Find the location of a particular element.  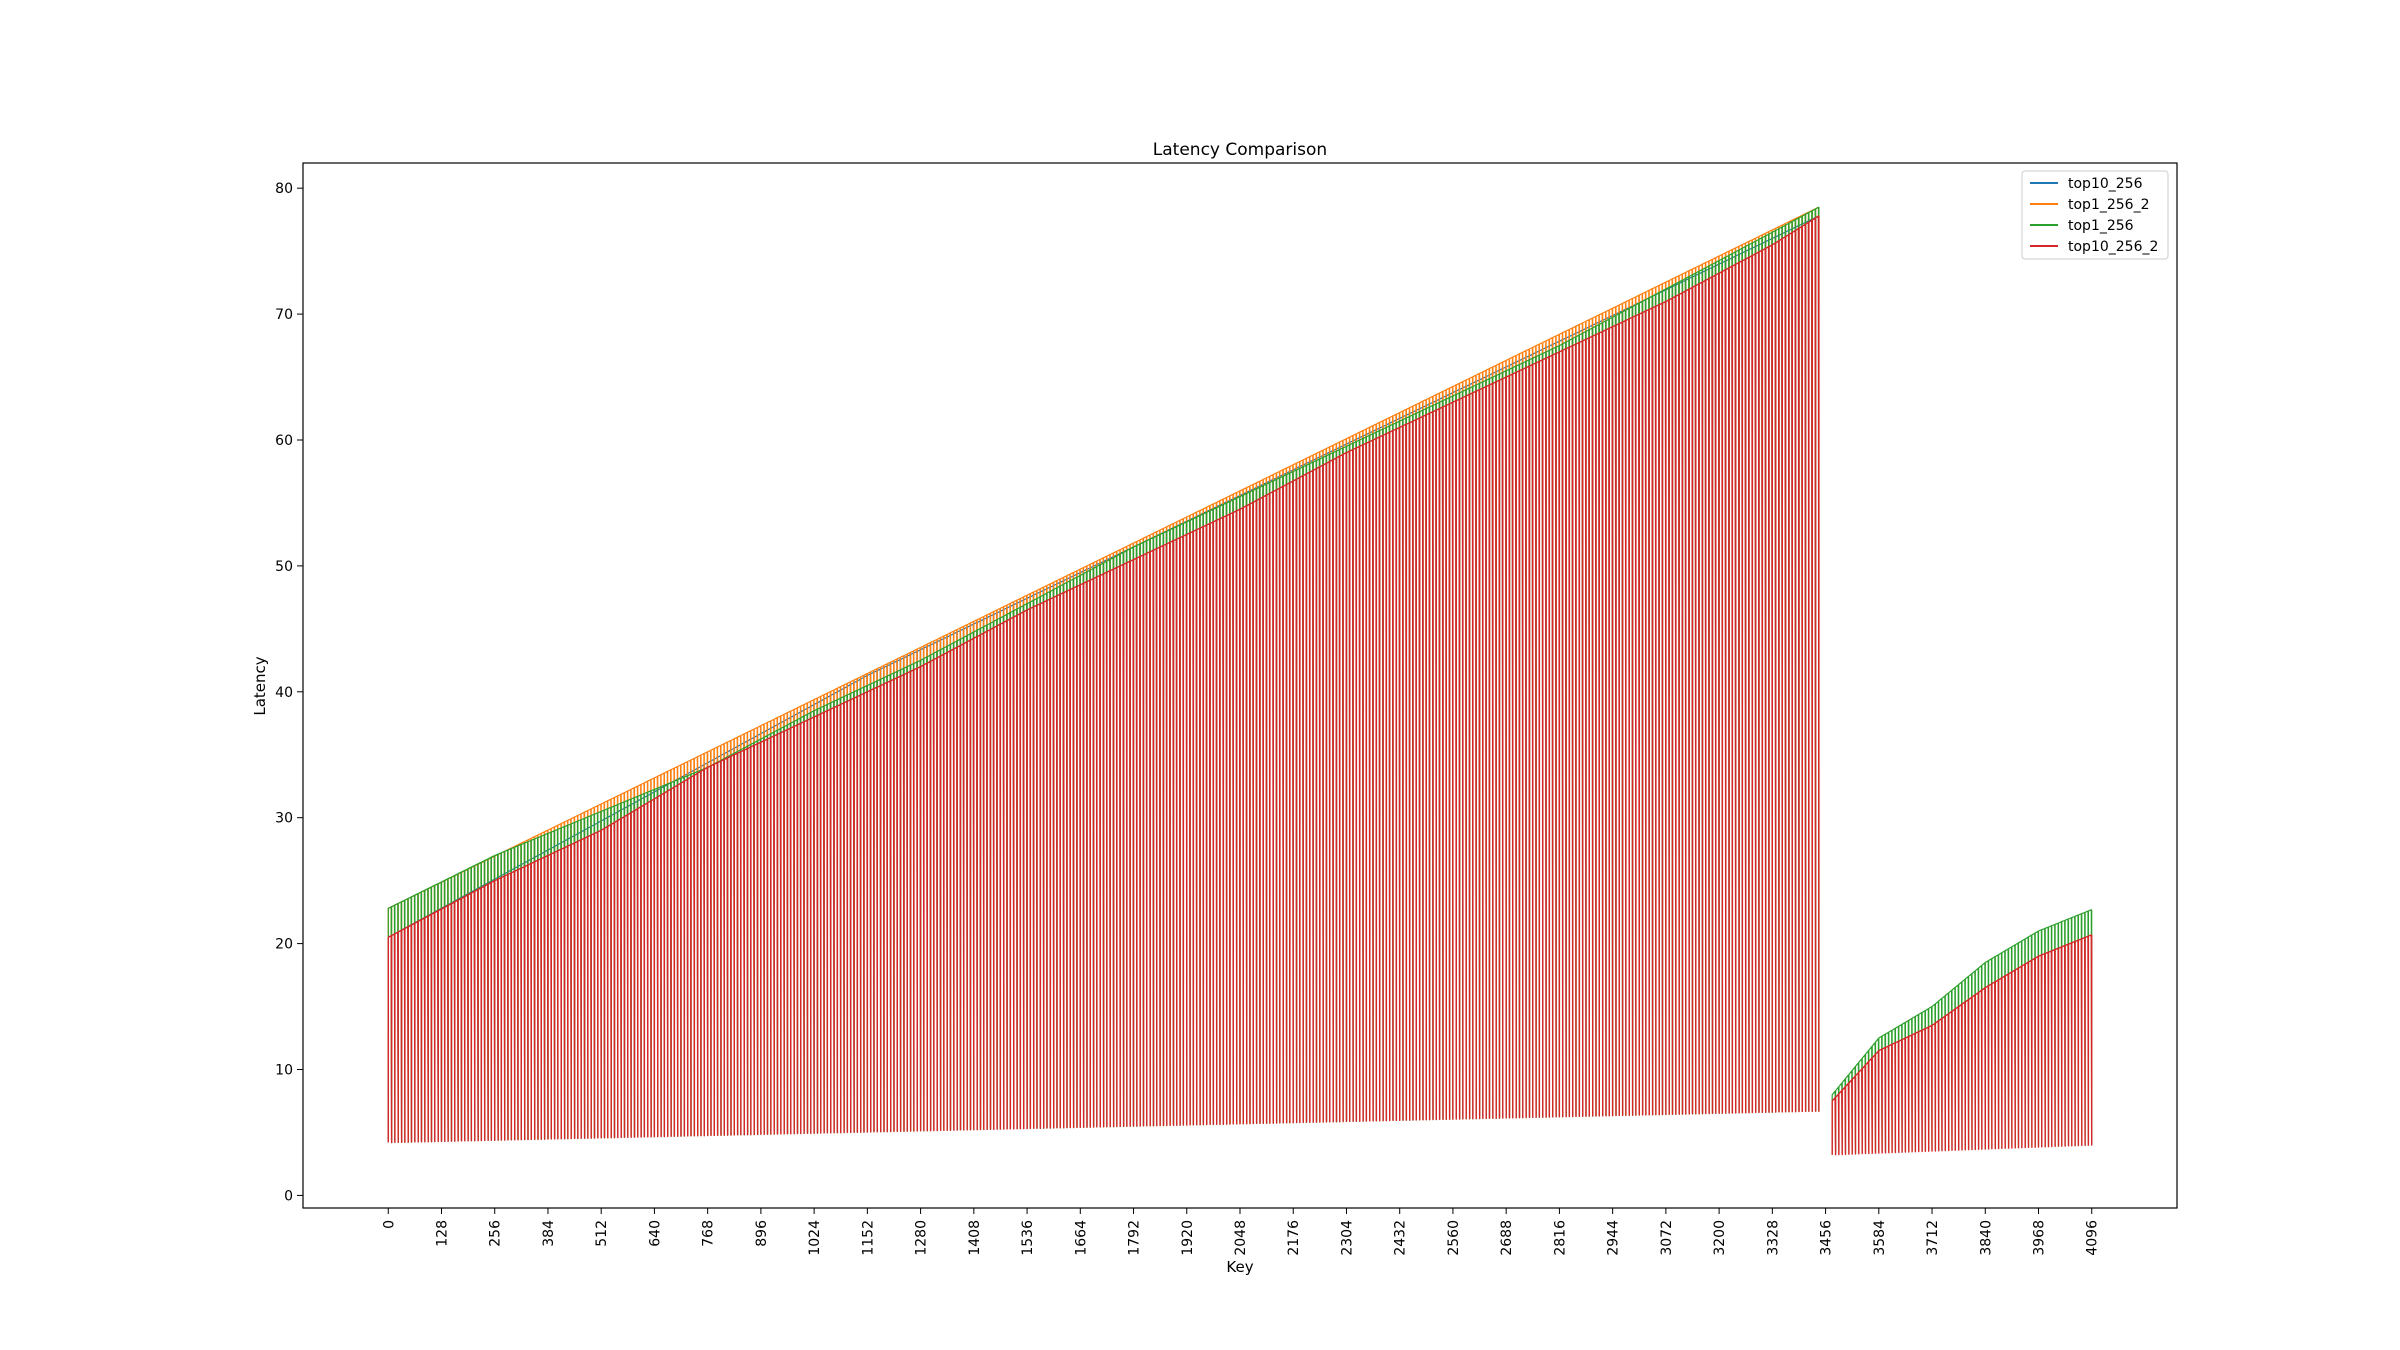

x-tick-label: 1536 is located at coordinates (1028, 1238).